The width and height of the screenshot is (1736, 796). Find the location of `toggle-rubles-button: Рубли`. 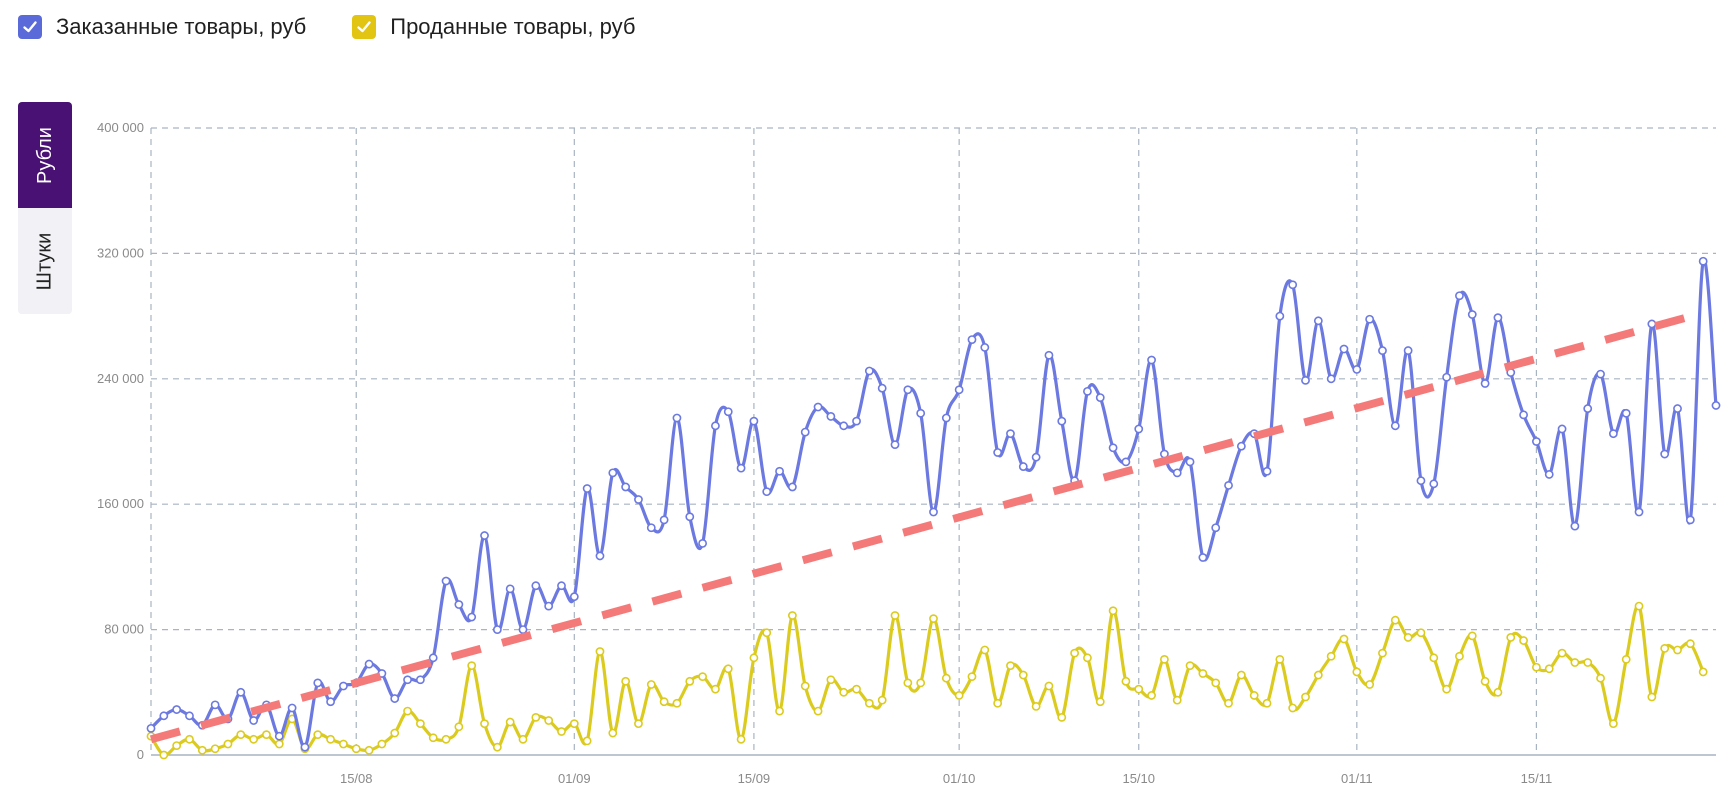

toggle-rubles-button: Рубли is located at coordinates (45, 155).